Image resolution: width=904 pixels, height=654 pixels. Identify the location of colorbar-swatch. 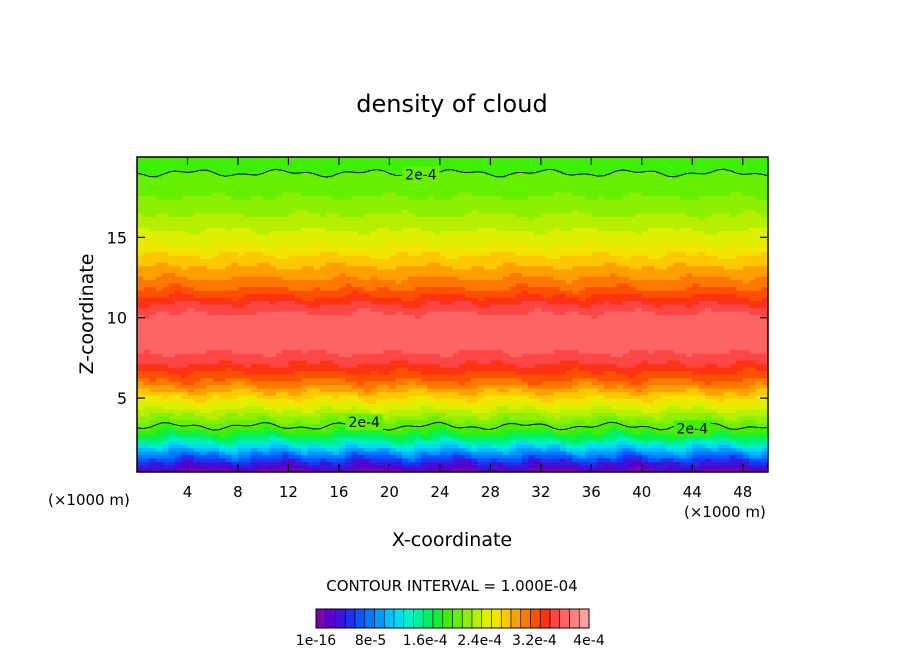
(506, 618).